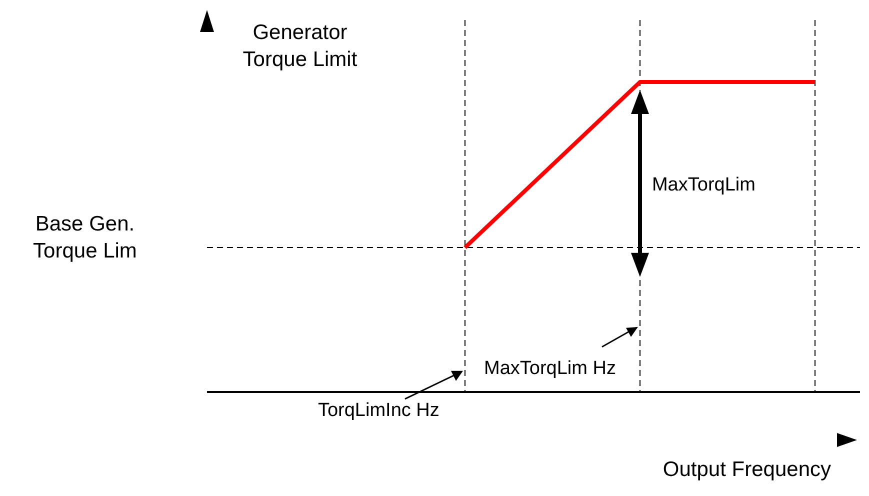 The width and height of the screenshot is (869, 496). Describe the element at coordinates (704, 185) in the screenshot. I see `annotation: MaxTorqLim` at that location.